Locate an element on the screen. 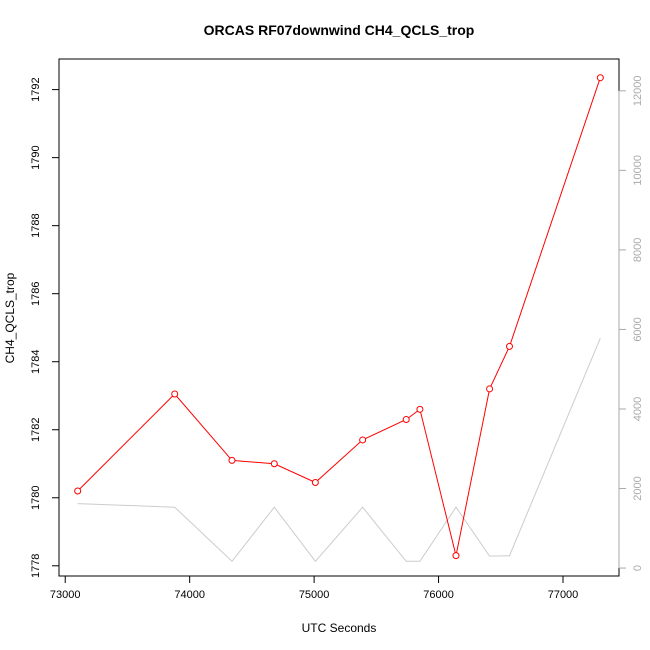  y2-tick-label: 4000 is located at coordinates (638, 409).